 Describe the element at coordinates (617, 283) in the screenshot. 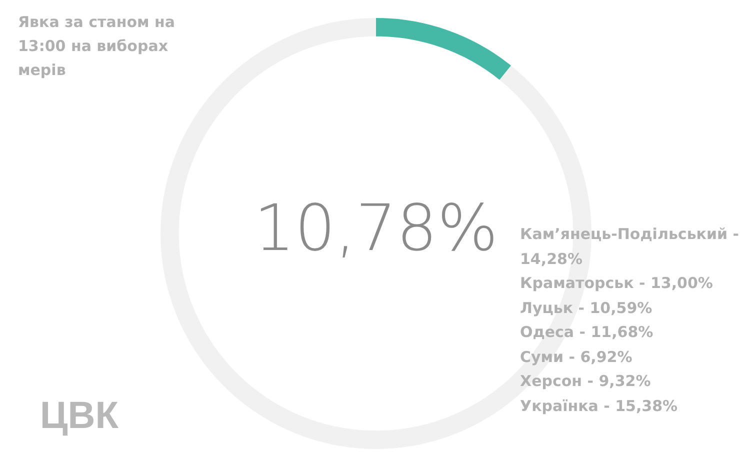

I see `text: Краматорськ - 13,00%` at that location.